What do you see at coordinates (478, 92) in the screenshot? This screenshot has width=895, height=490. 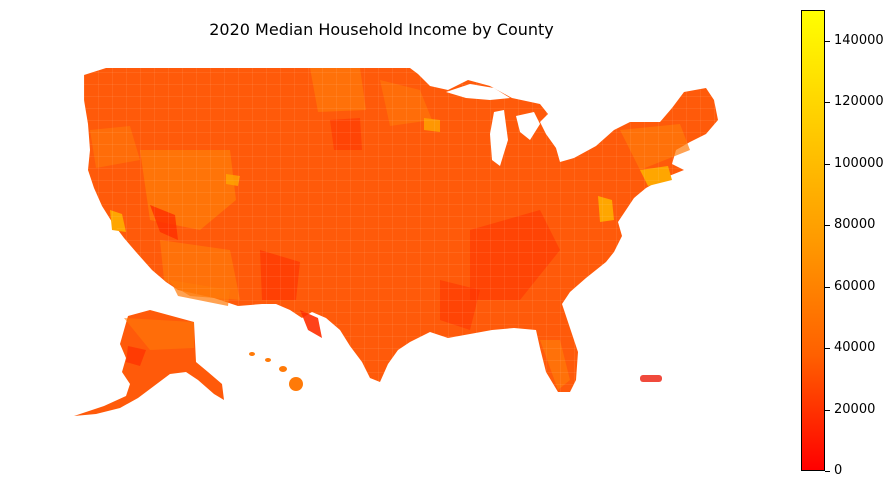 I see `lake-superior` at bounding box center [478, 92].